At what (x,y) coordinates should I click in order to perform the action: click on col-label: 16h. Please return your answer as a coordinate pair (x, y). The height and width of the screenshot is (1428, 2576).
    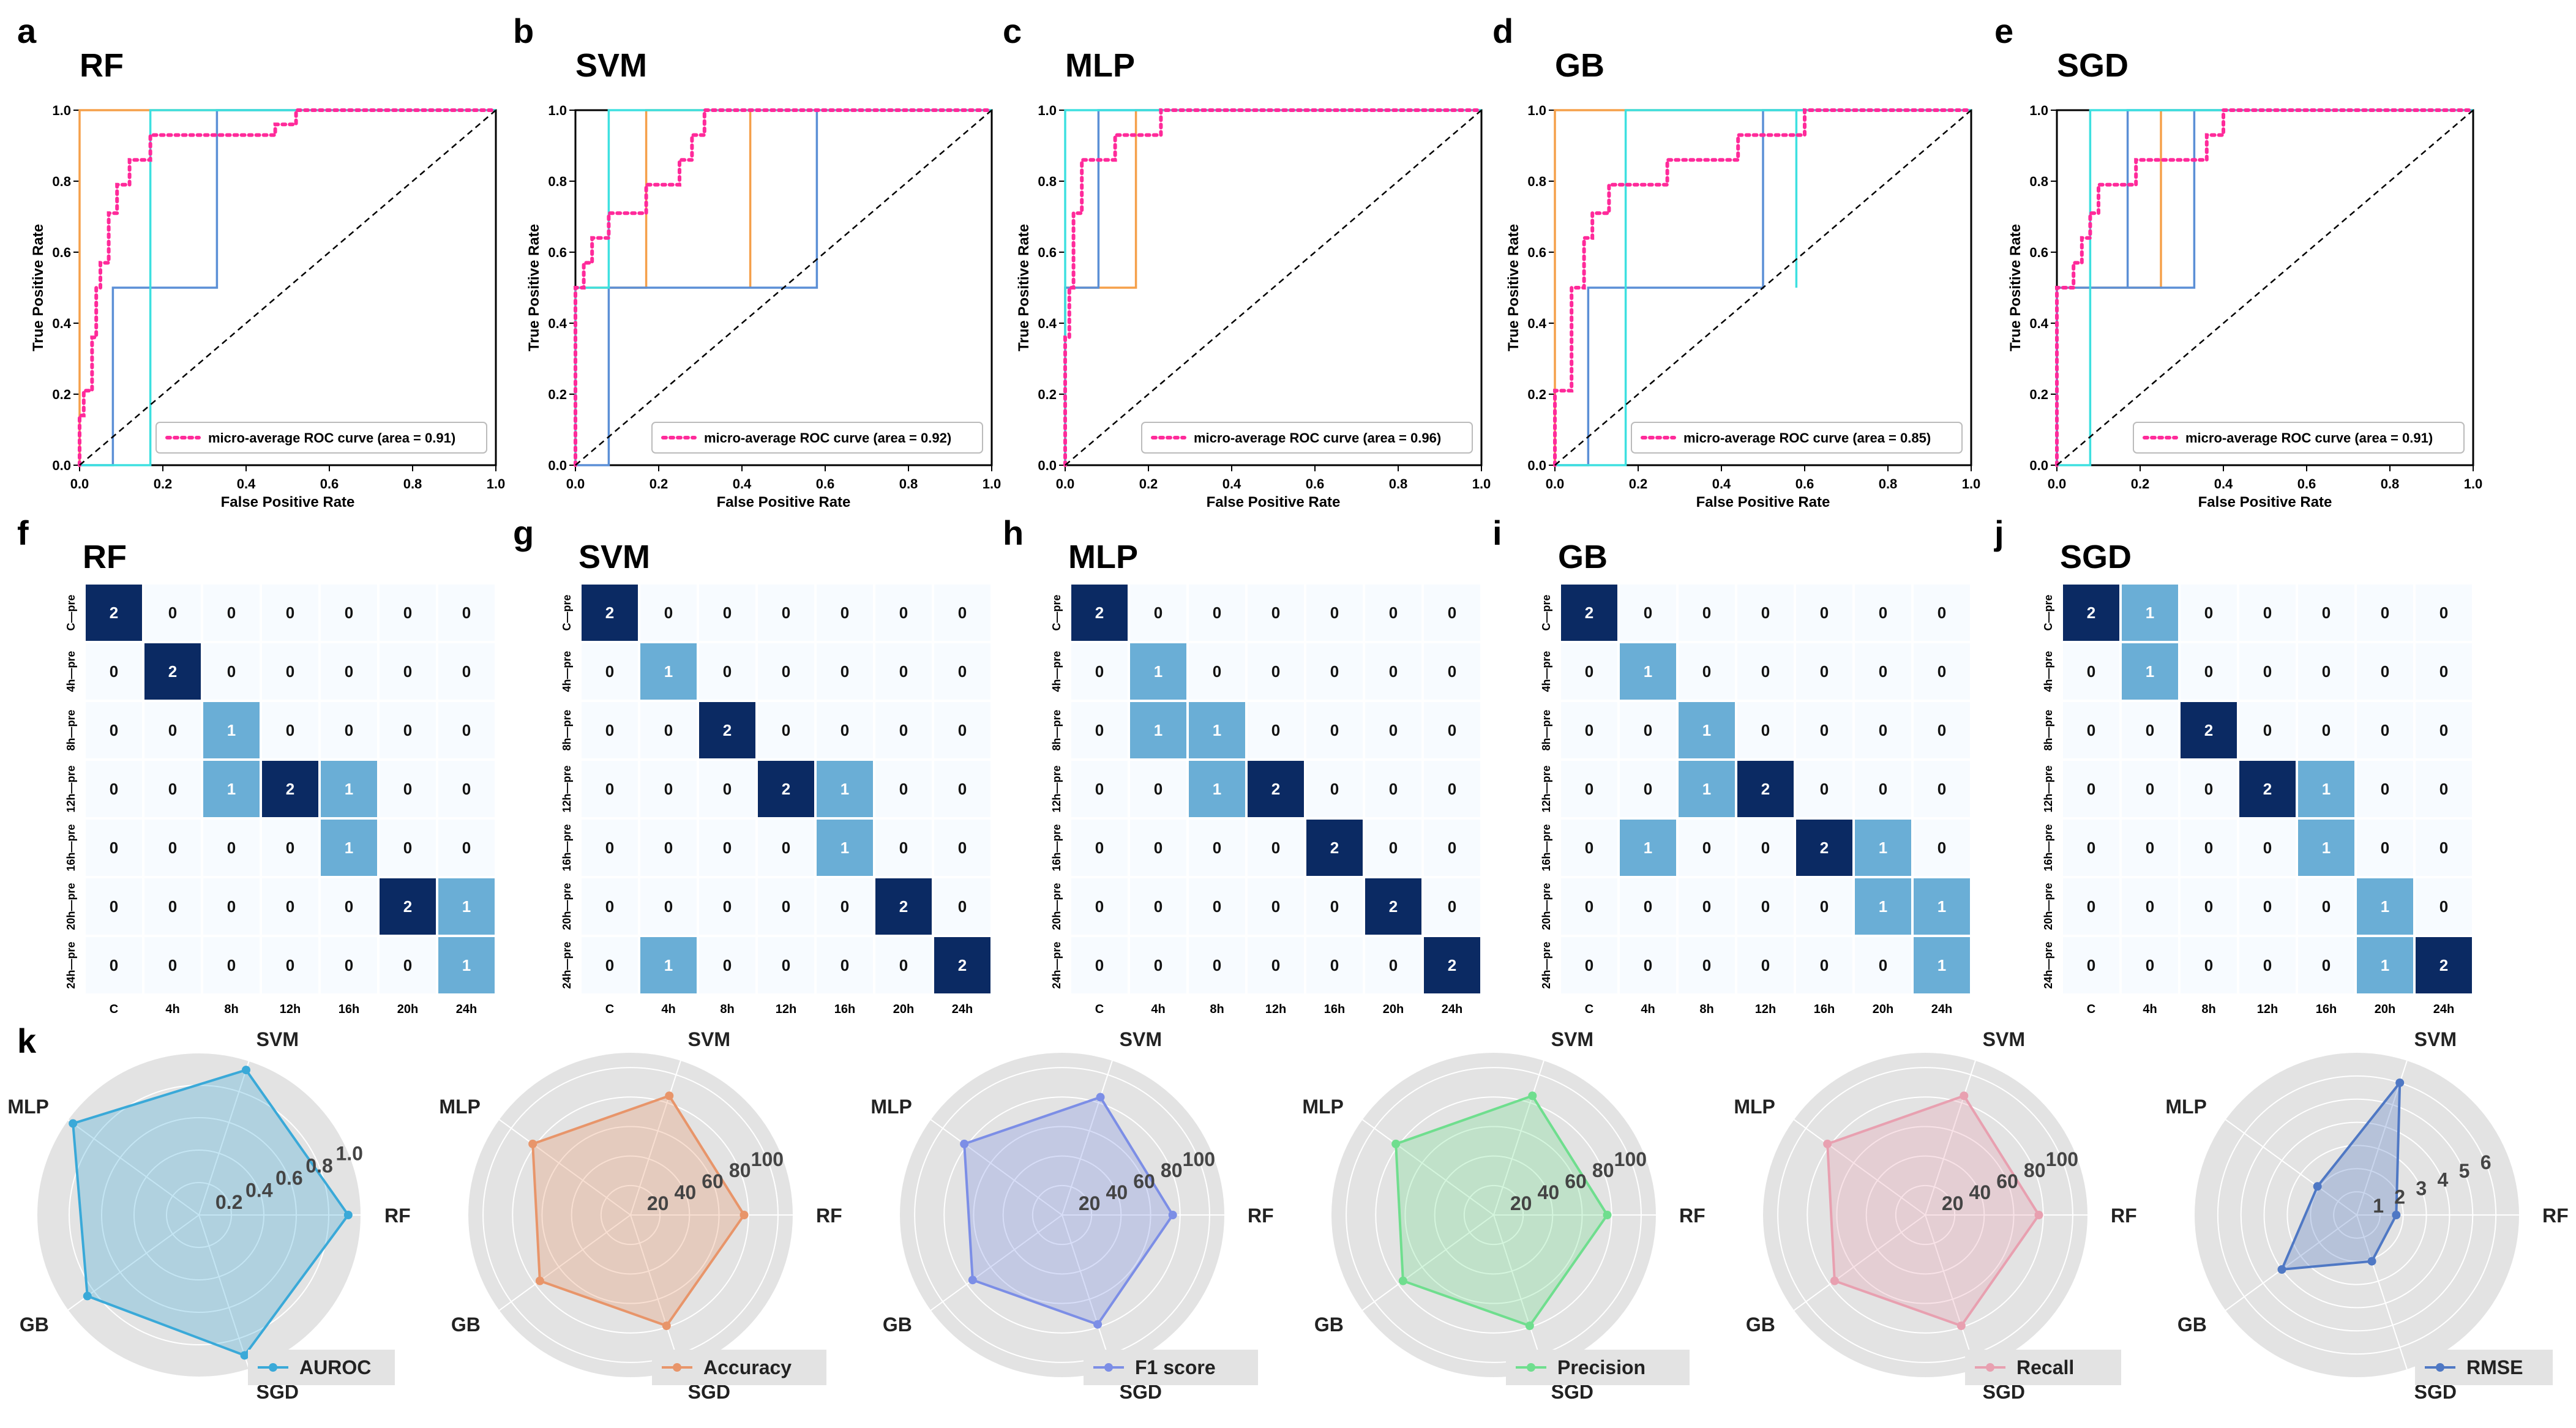
    Looking at the image, I should click on (845, 1009).